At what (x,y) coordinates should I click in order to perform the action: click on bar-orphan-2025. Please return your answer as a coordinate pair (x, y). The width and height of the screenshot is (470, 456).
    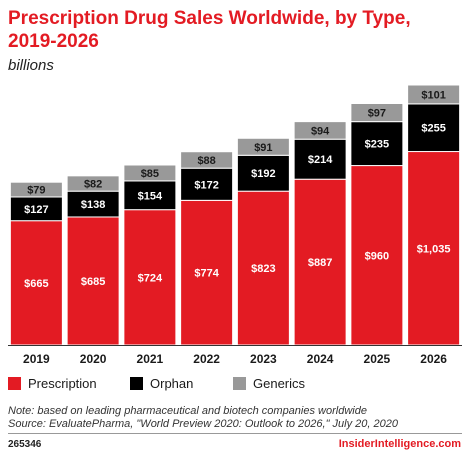
    Looking at the image, I should click on (377, 144).